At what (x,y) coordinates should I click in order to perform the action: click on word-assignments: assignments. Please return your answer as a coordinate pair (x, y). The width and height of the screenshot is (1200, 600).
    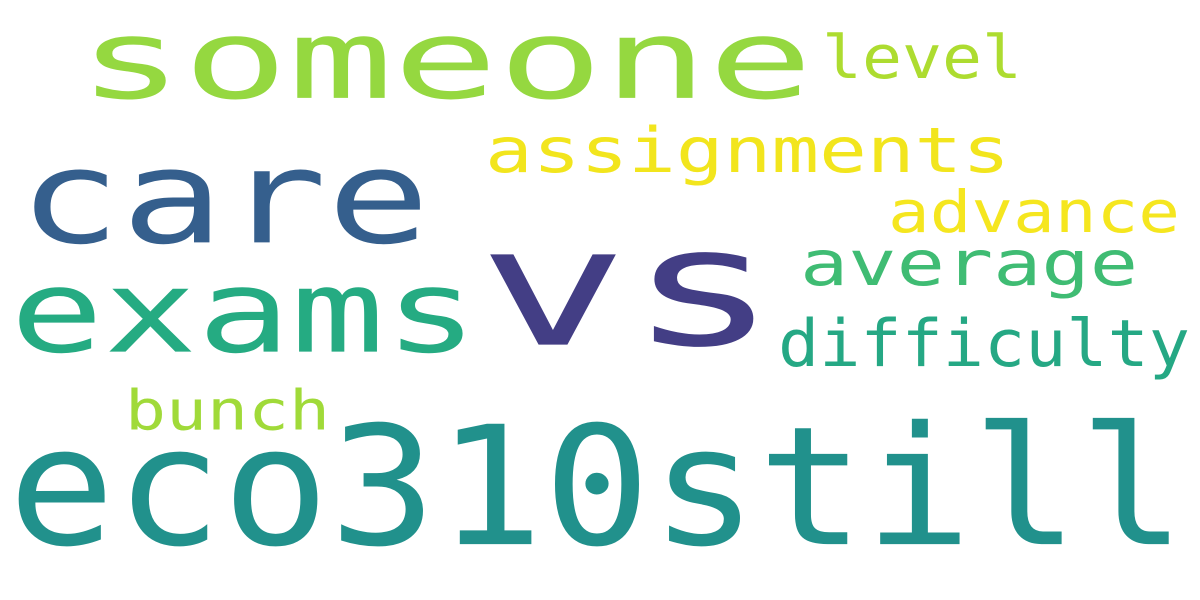
    Looking at the image, I should click on (747, 150).